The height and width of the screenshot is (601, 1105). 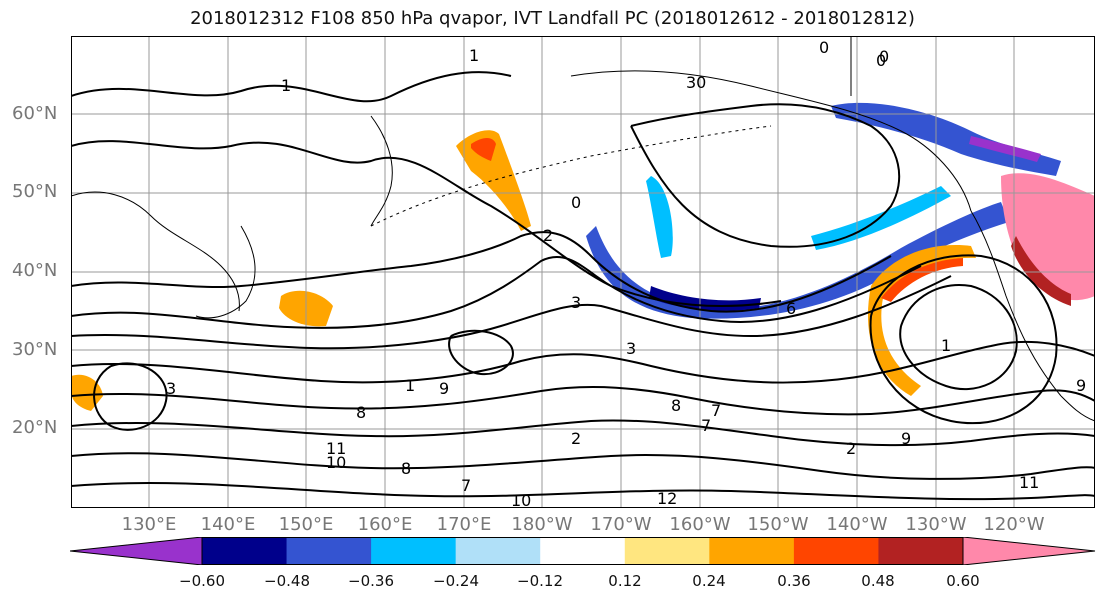 I want to click on lon-label-130w: 130°W, so click(x=936, y=524).